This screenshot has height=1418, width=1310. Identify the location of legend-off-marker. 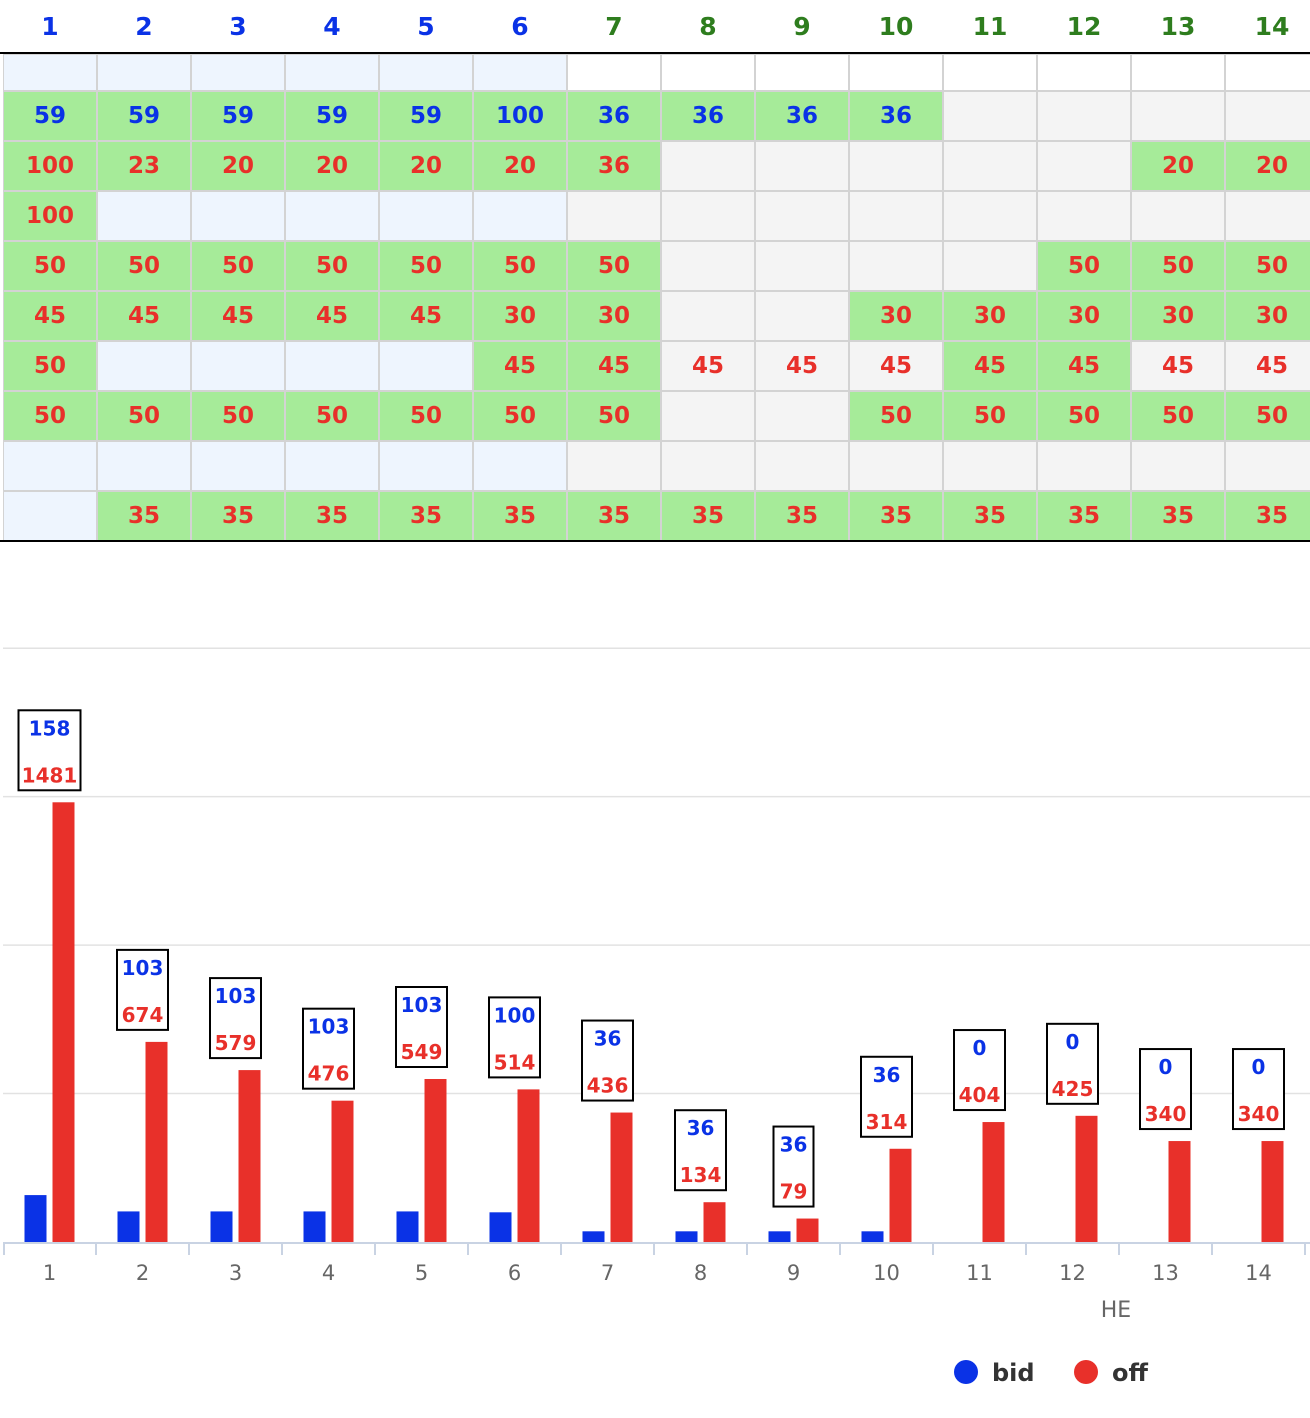
(1086, 1372).